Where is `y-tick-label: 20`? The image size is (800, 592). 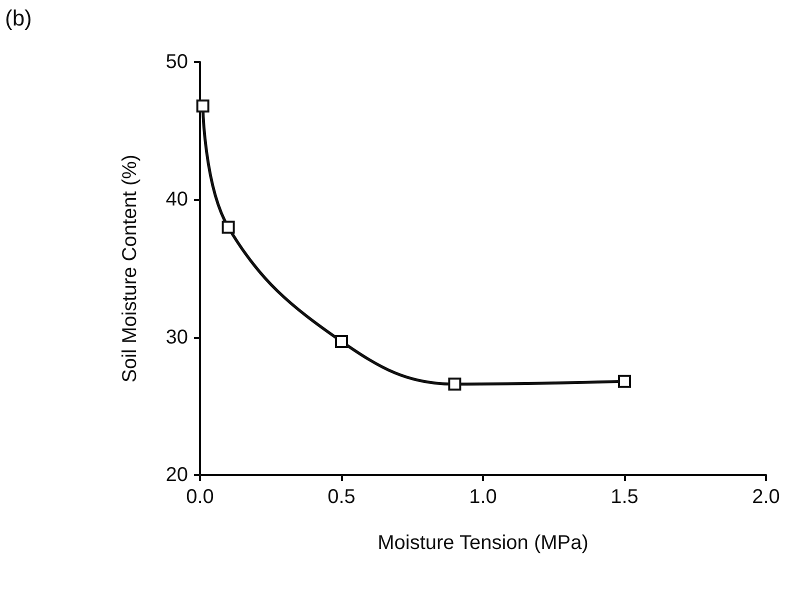 y-tick-label: 20 is located at coordinates (177, 475).